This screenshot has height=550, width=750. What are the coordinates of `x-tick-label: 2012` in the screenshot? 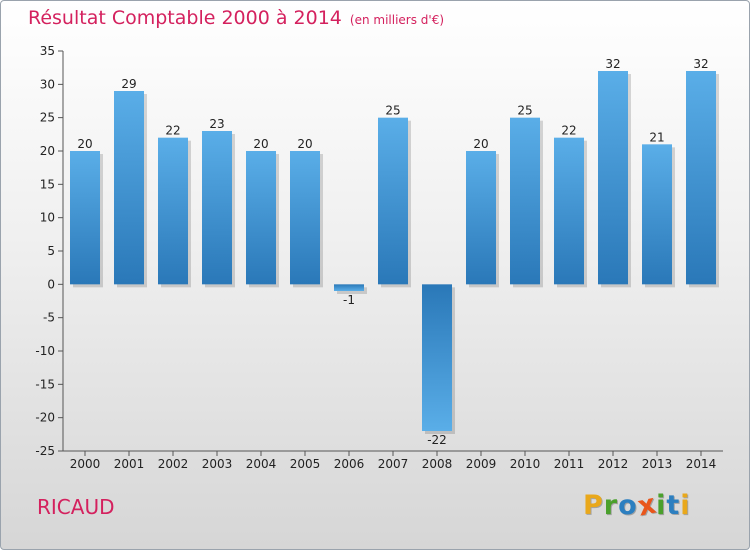 It's located at (613, 464).